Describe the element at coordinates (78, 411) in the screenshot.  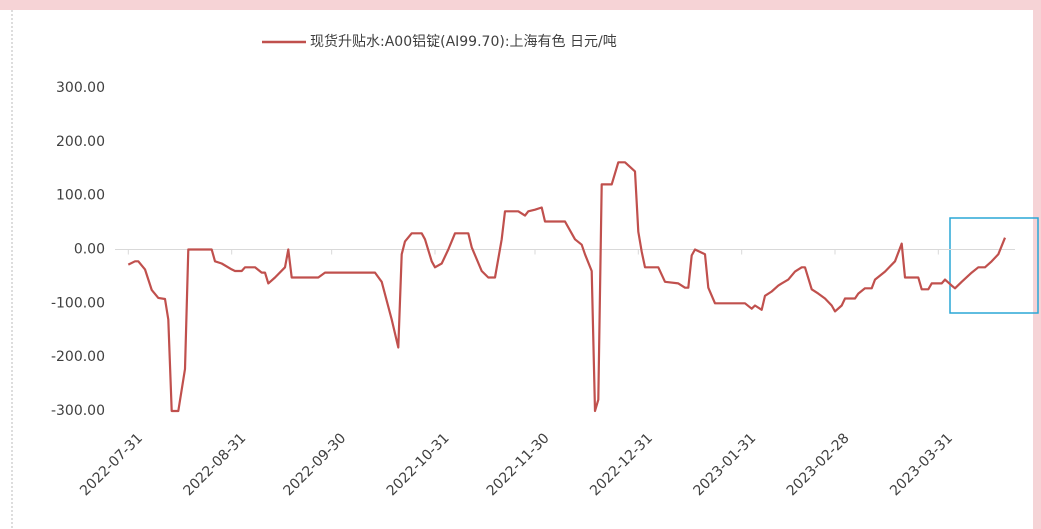
I see `y-tick-label: -300.00` at that location.